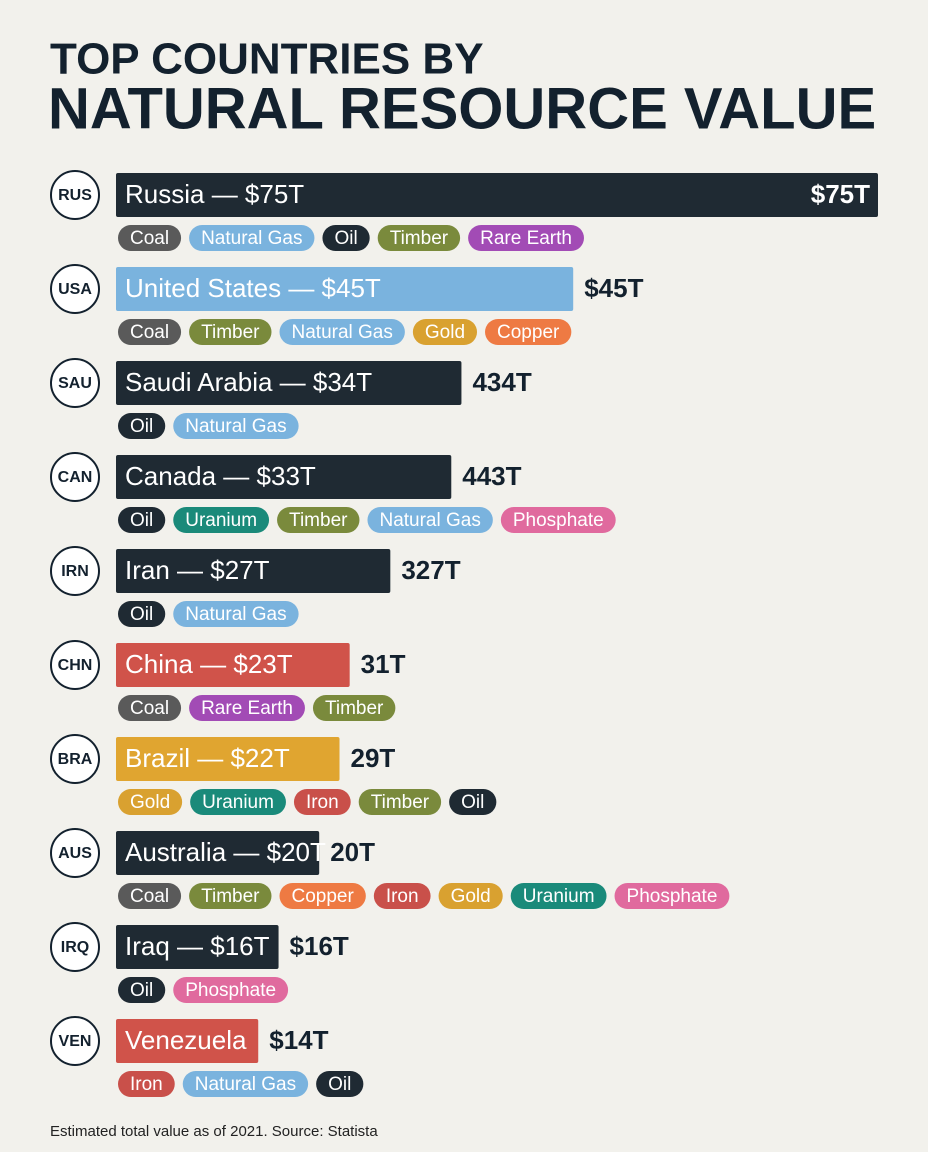 The width and height of the screenshot is (928, 1152). I want to click on outside-label: 29T, so click(373, 758).